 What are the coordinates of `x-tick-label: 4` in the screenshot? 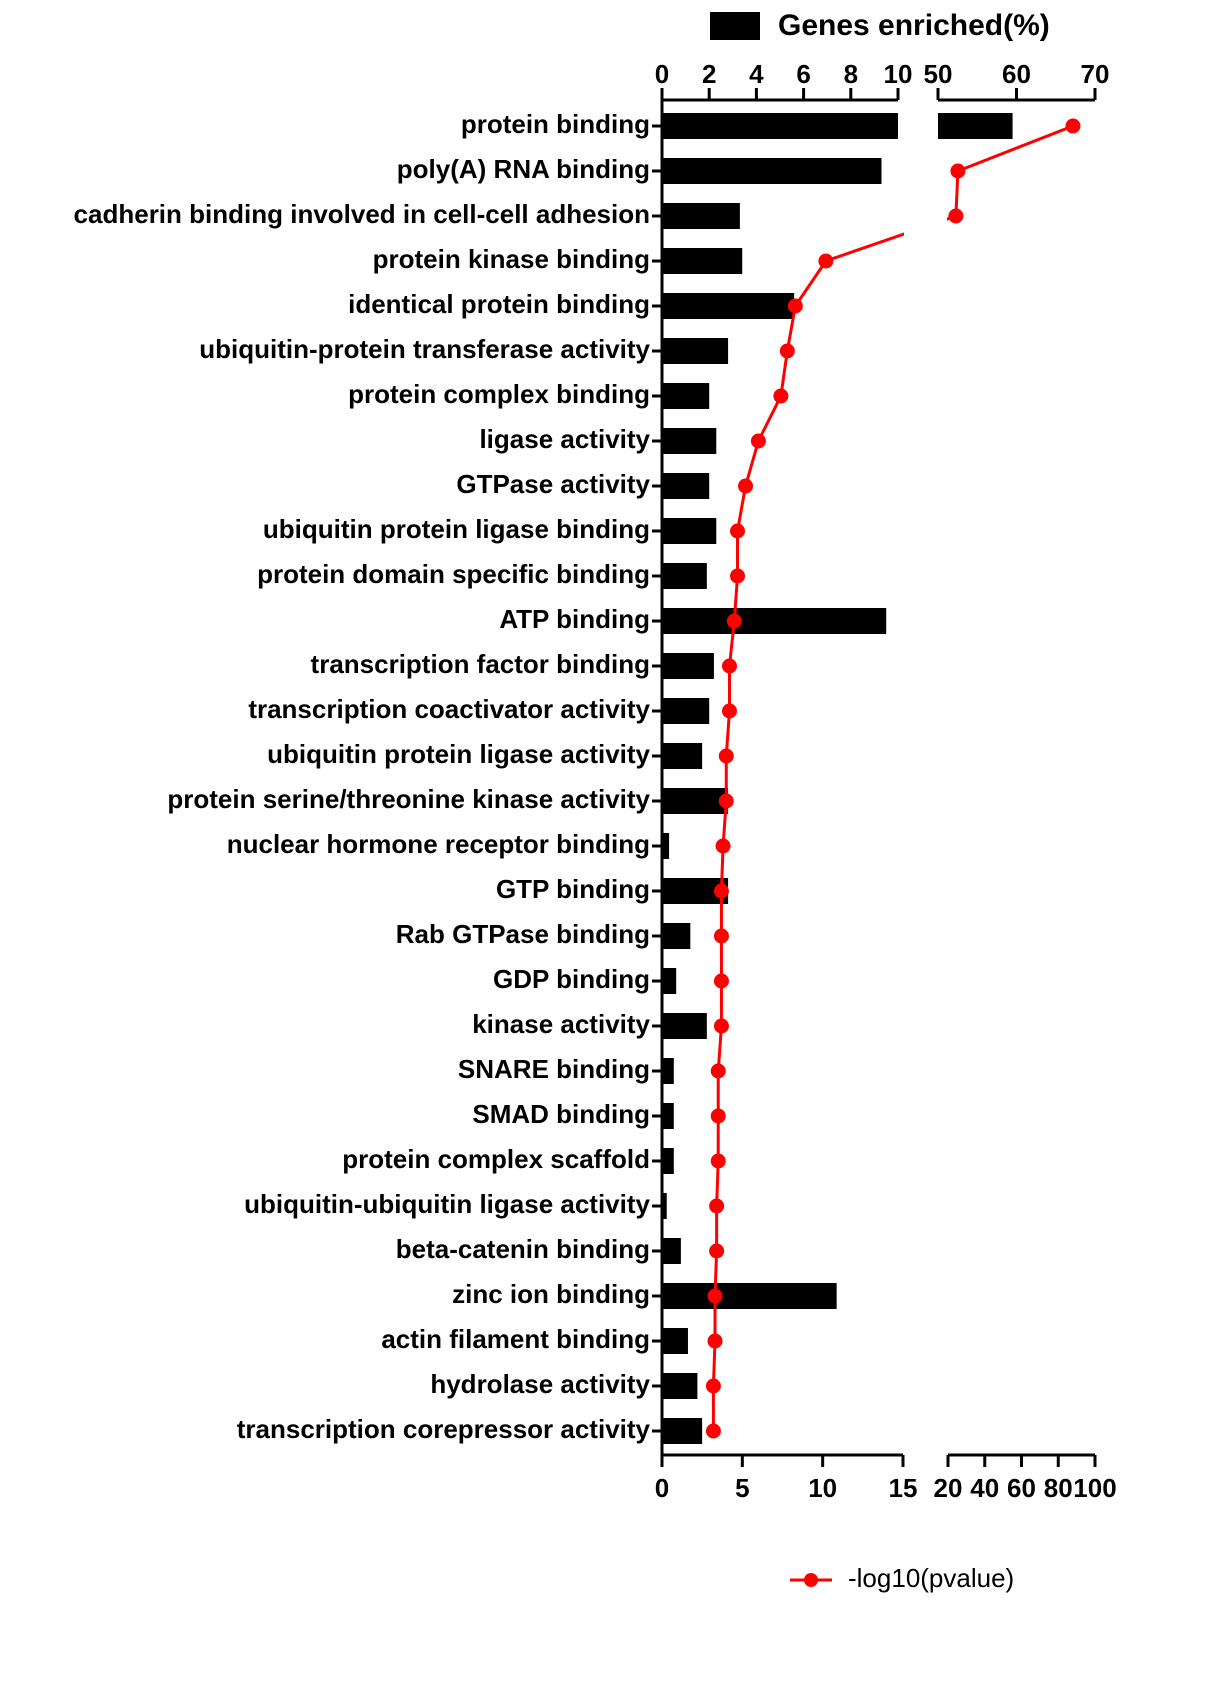 It's located at (756, 74).